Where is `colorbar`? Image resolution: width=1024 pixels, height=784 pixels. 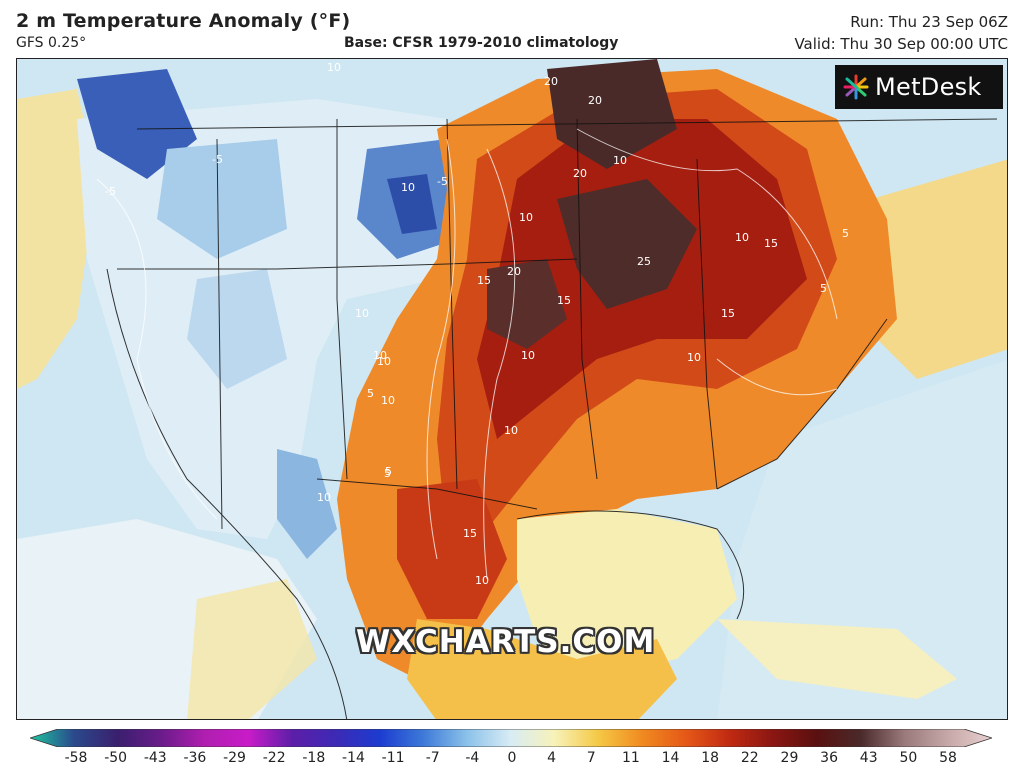 colorbar is located at coordinates (511, 738).